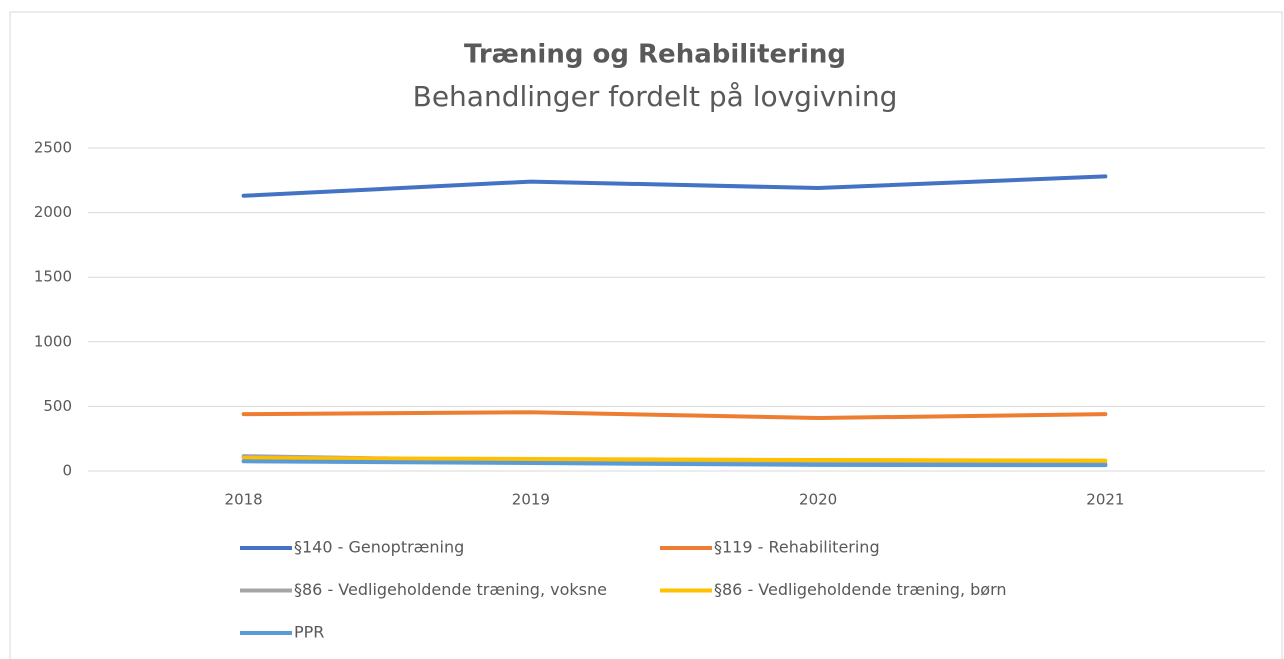 The width and height of the screenshot is (1284, 659). Describe the element at coordinates (53, 341) in the screenshot. I see `y-tick-label: 1000` at that location.